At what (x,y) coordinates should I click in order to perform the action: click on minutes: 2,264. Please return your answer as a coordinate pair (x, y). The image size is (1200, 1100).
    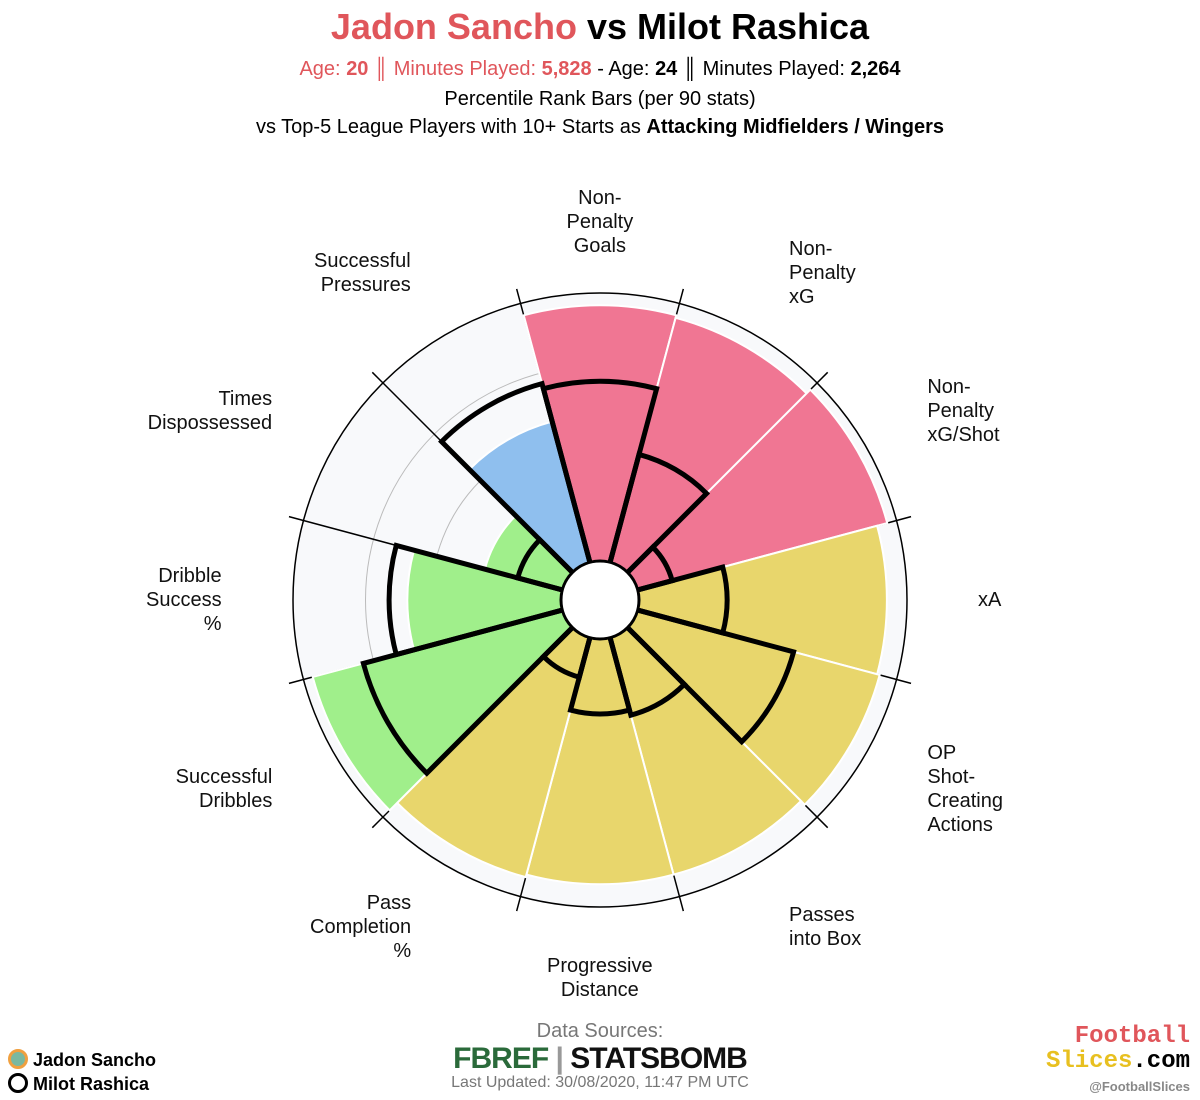
    Looking at the image, I should click on (875, 69).